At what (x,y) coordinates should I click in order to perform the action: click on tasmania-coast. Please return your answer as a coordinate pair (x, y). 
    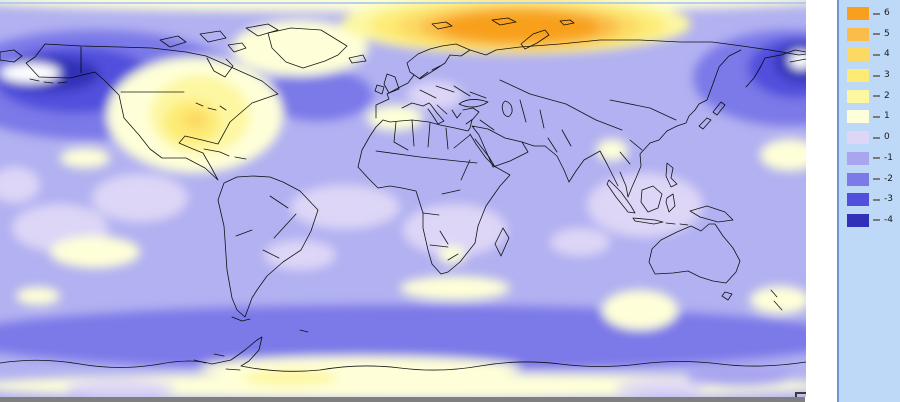
    Looking at the image, I should click on (727, 296).